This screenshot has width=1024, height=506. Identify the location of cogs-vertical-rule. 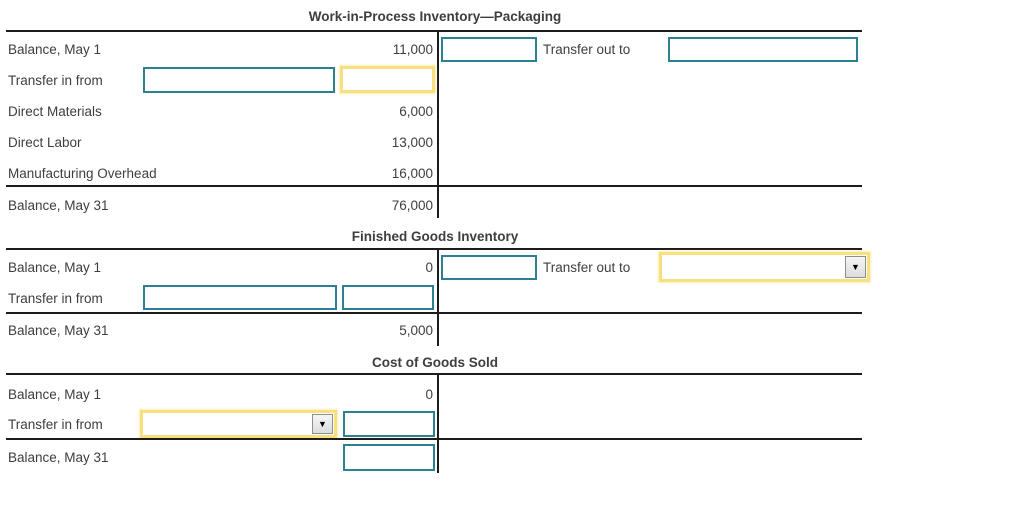
(438, 423).